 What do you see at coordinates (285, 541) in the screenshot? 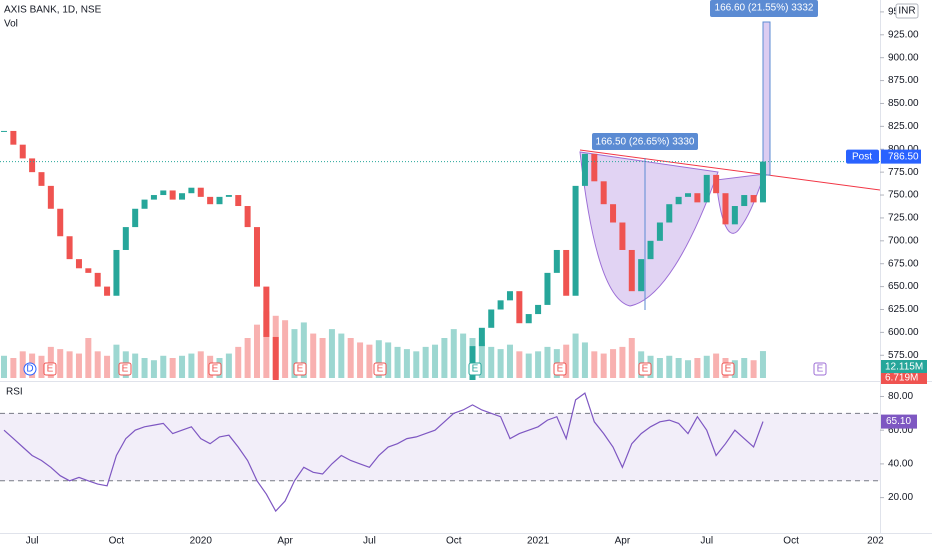
I see `x-tick-label: Apr` at bounding box center [285, 541].